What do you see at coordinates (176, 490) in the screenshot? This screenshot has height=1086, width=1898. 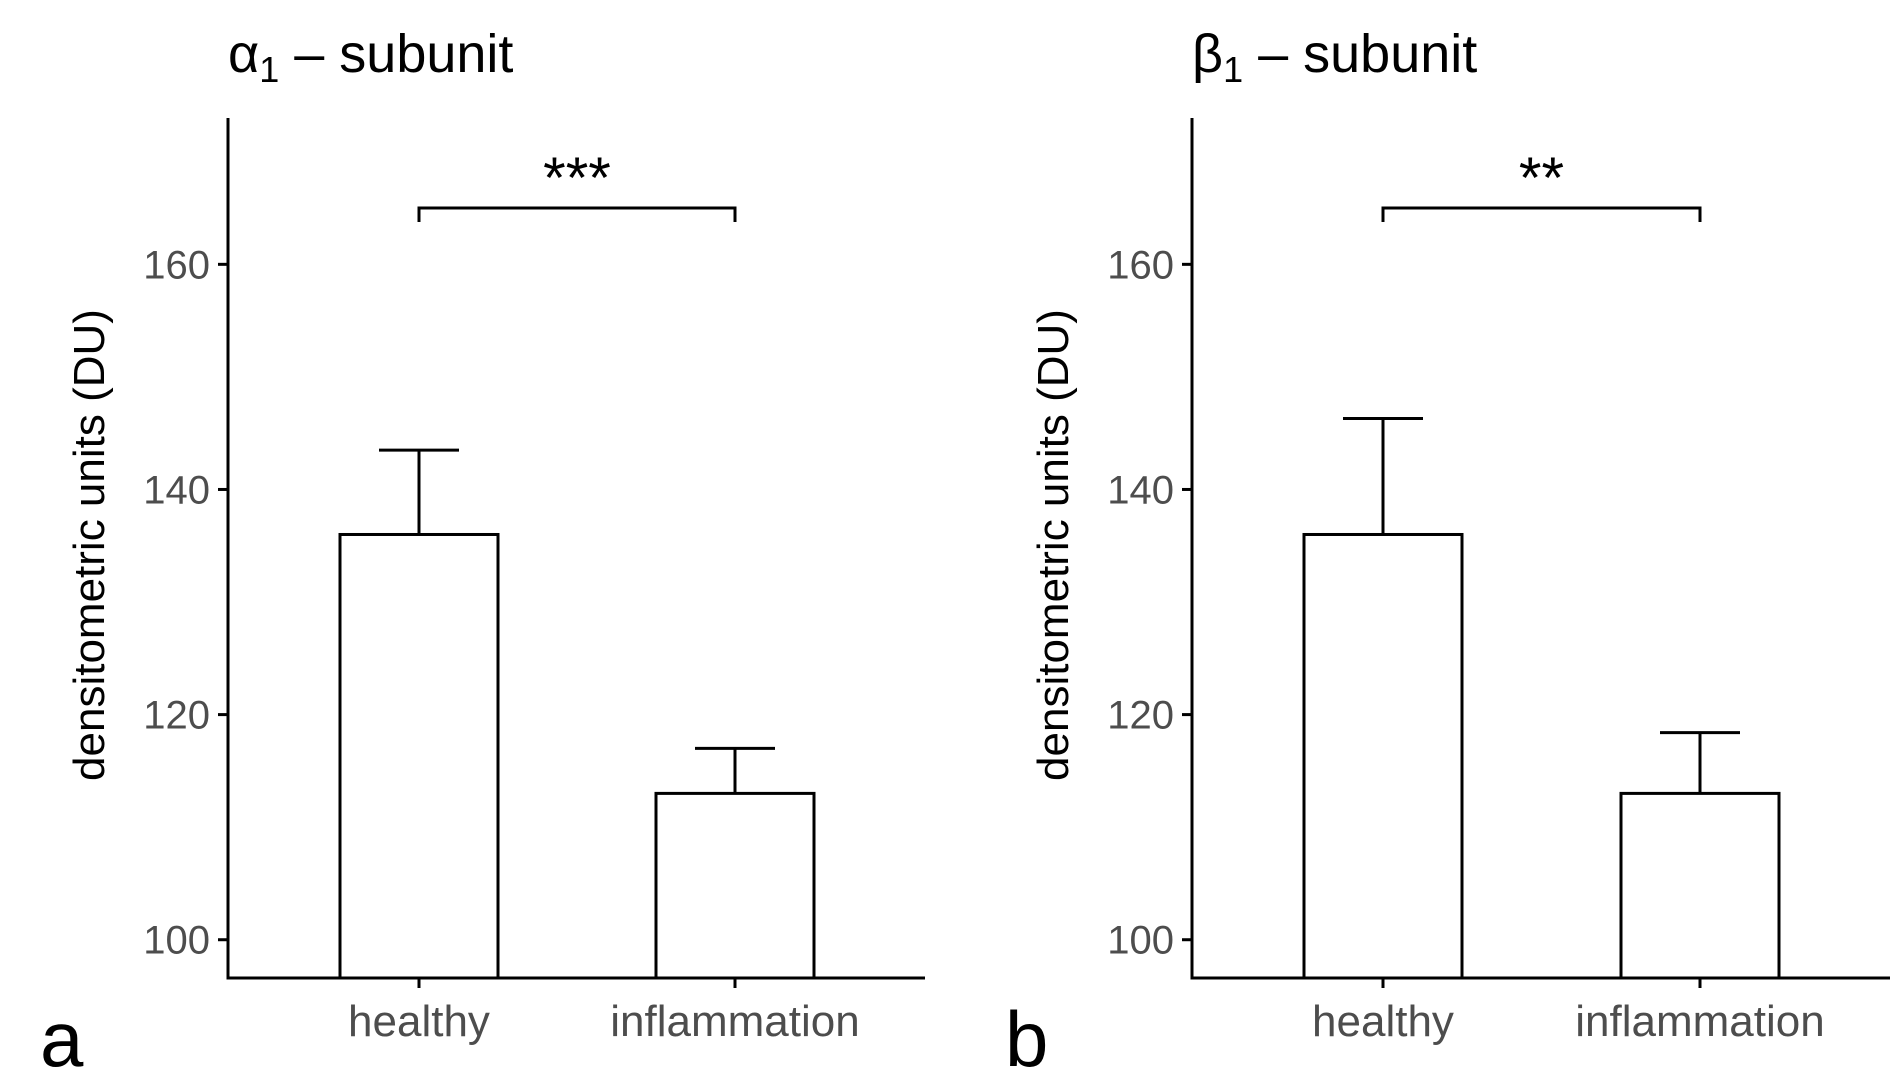 I see `panel-a-y-tick-label-140: 140` at bounding box center [176, 490].